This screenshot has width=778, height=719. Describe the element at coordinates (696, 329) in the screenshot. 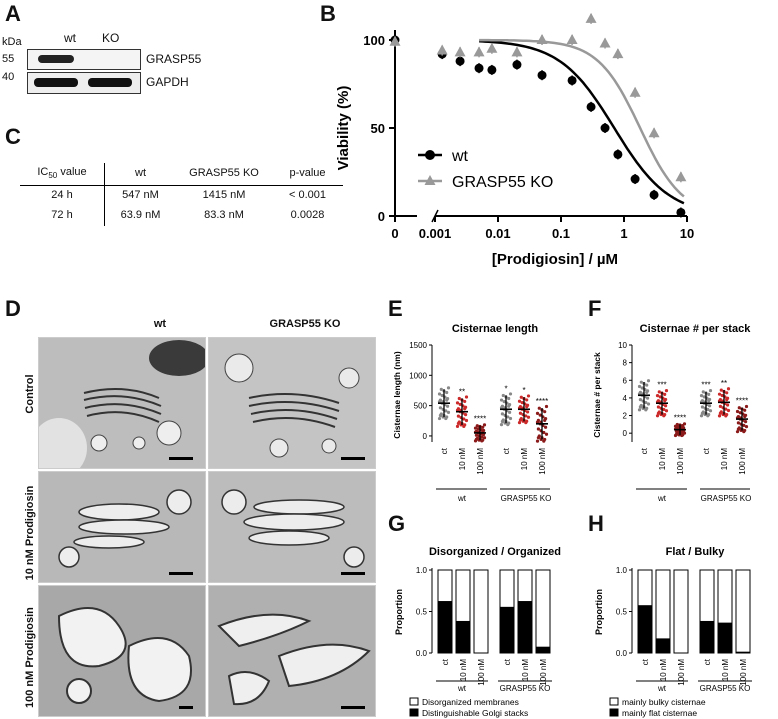

I see `chart-title: Cisternae # per stack` at that location.